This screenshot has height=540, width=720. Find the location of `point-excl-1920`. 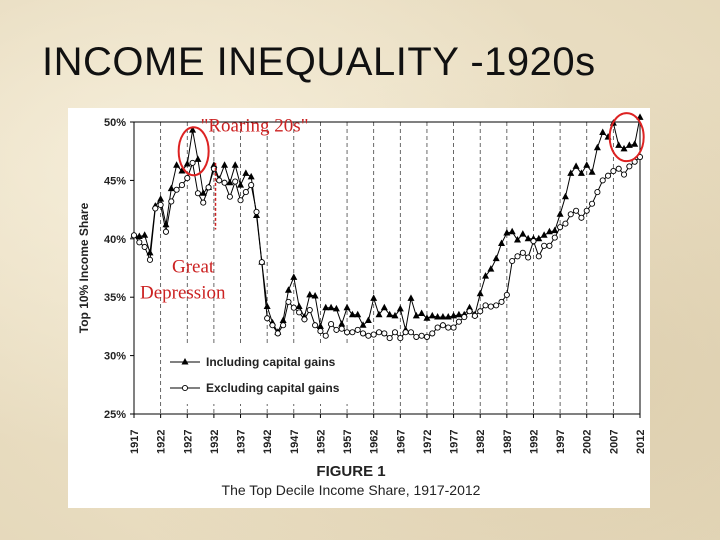

point-excl-1920 is located at coordinates (150, 259).